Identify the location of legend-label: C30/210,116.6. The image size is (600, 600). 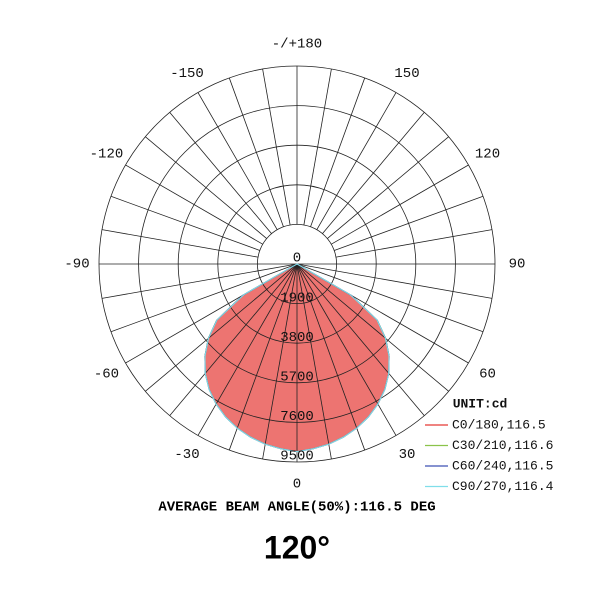
(502, 445).